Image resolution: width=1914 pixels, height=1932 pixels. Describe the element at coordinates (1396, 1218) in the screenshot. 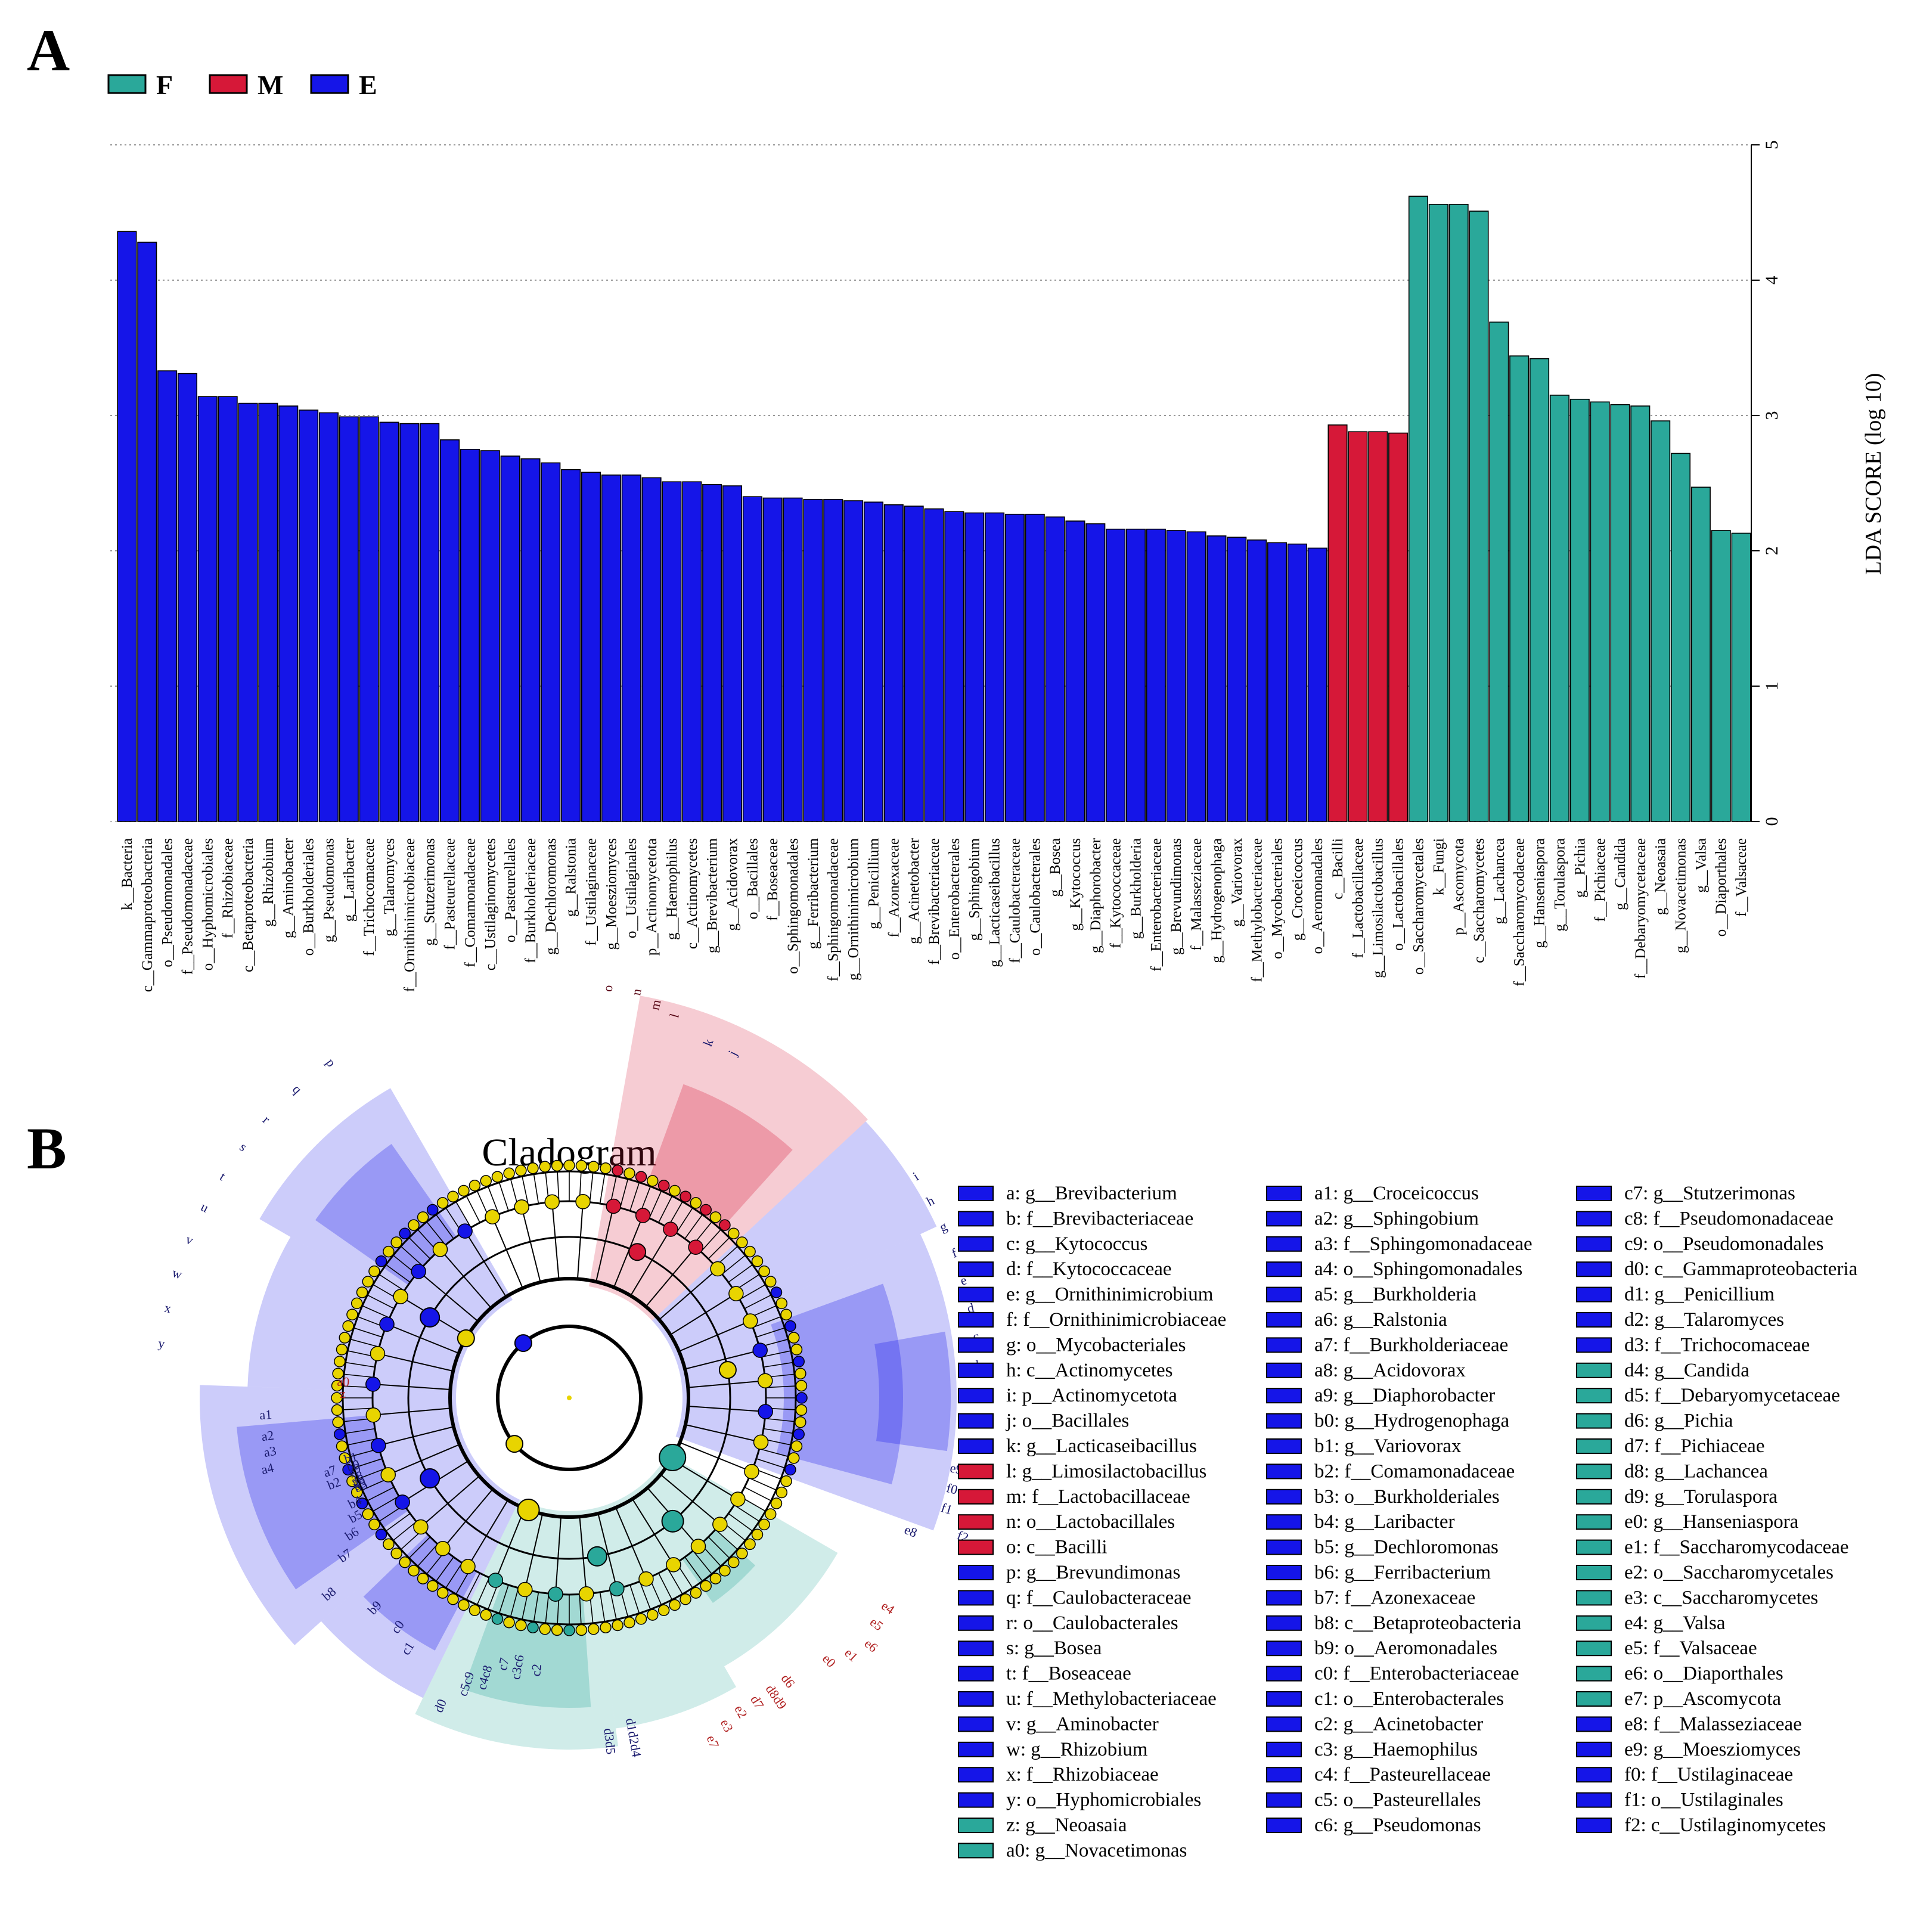

I see `legend-entry: a2: g__Sphingobium` at that location.